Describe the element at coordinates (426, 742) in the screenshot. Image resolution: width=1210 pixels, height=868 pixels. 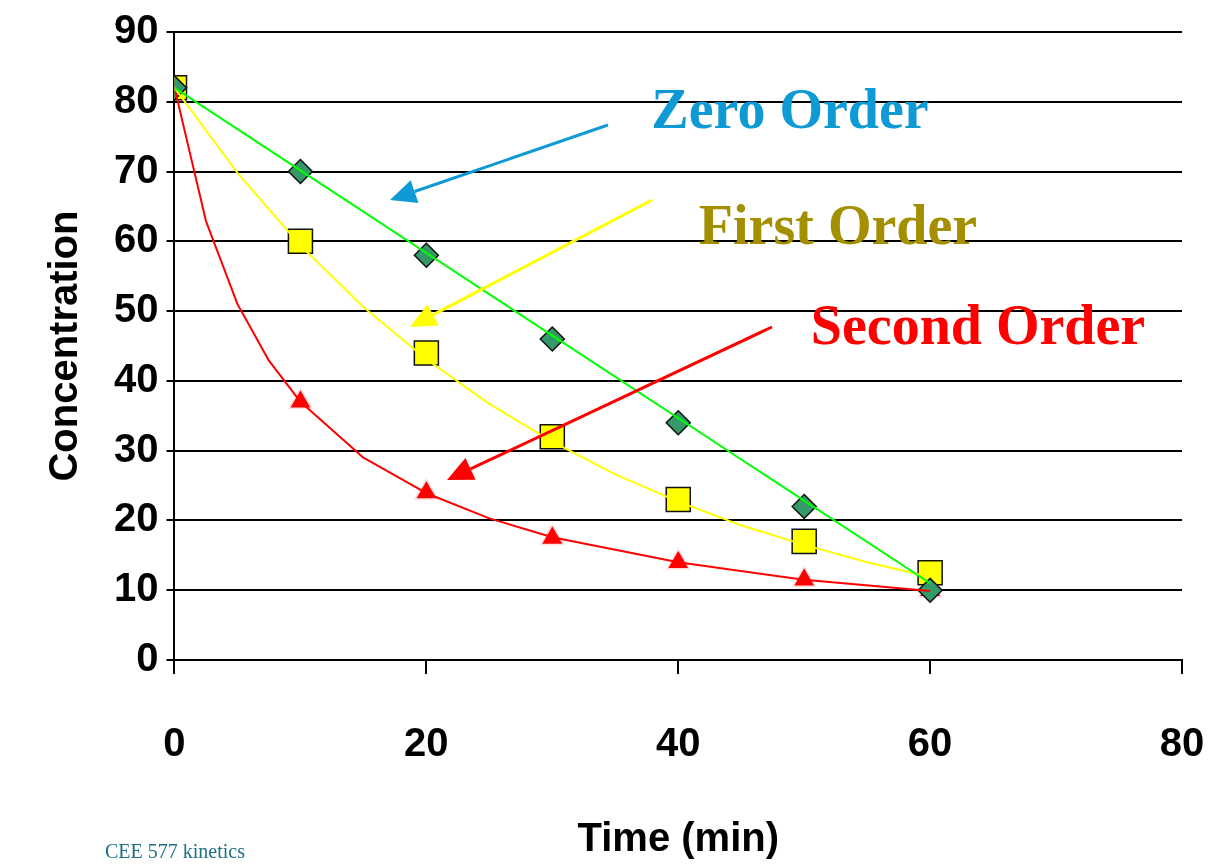
I see `x-tick-label: 20` at that location.